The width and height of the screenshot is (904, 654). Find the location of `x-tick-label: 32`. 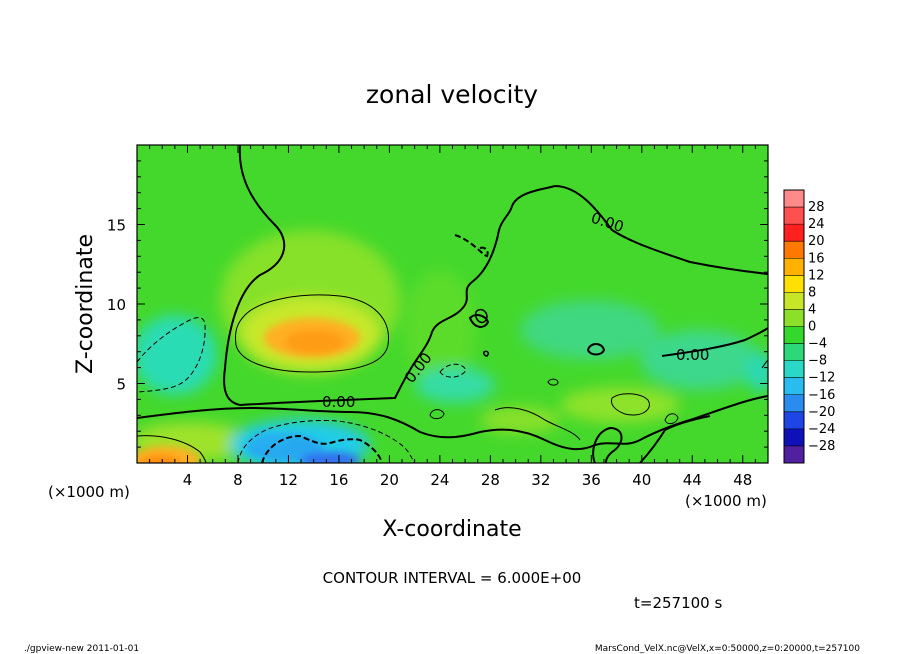

x-tick-label: 32 is located at coordinates (540, 480).